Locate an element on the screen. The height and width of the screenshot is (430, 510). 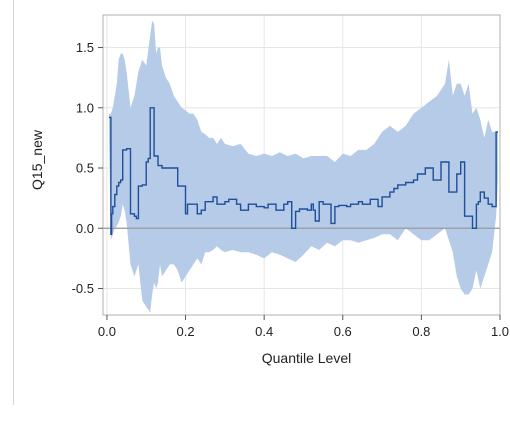
y-tick-label: -0.5 is located at coordinates (83, 288).